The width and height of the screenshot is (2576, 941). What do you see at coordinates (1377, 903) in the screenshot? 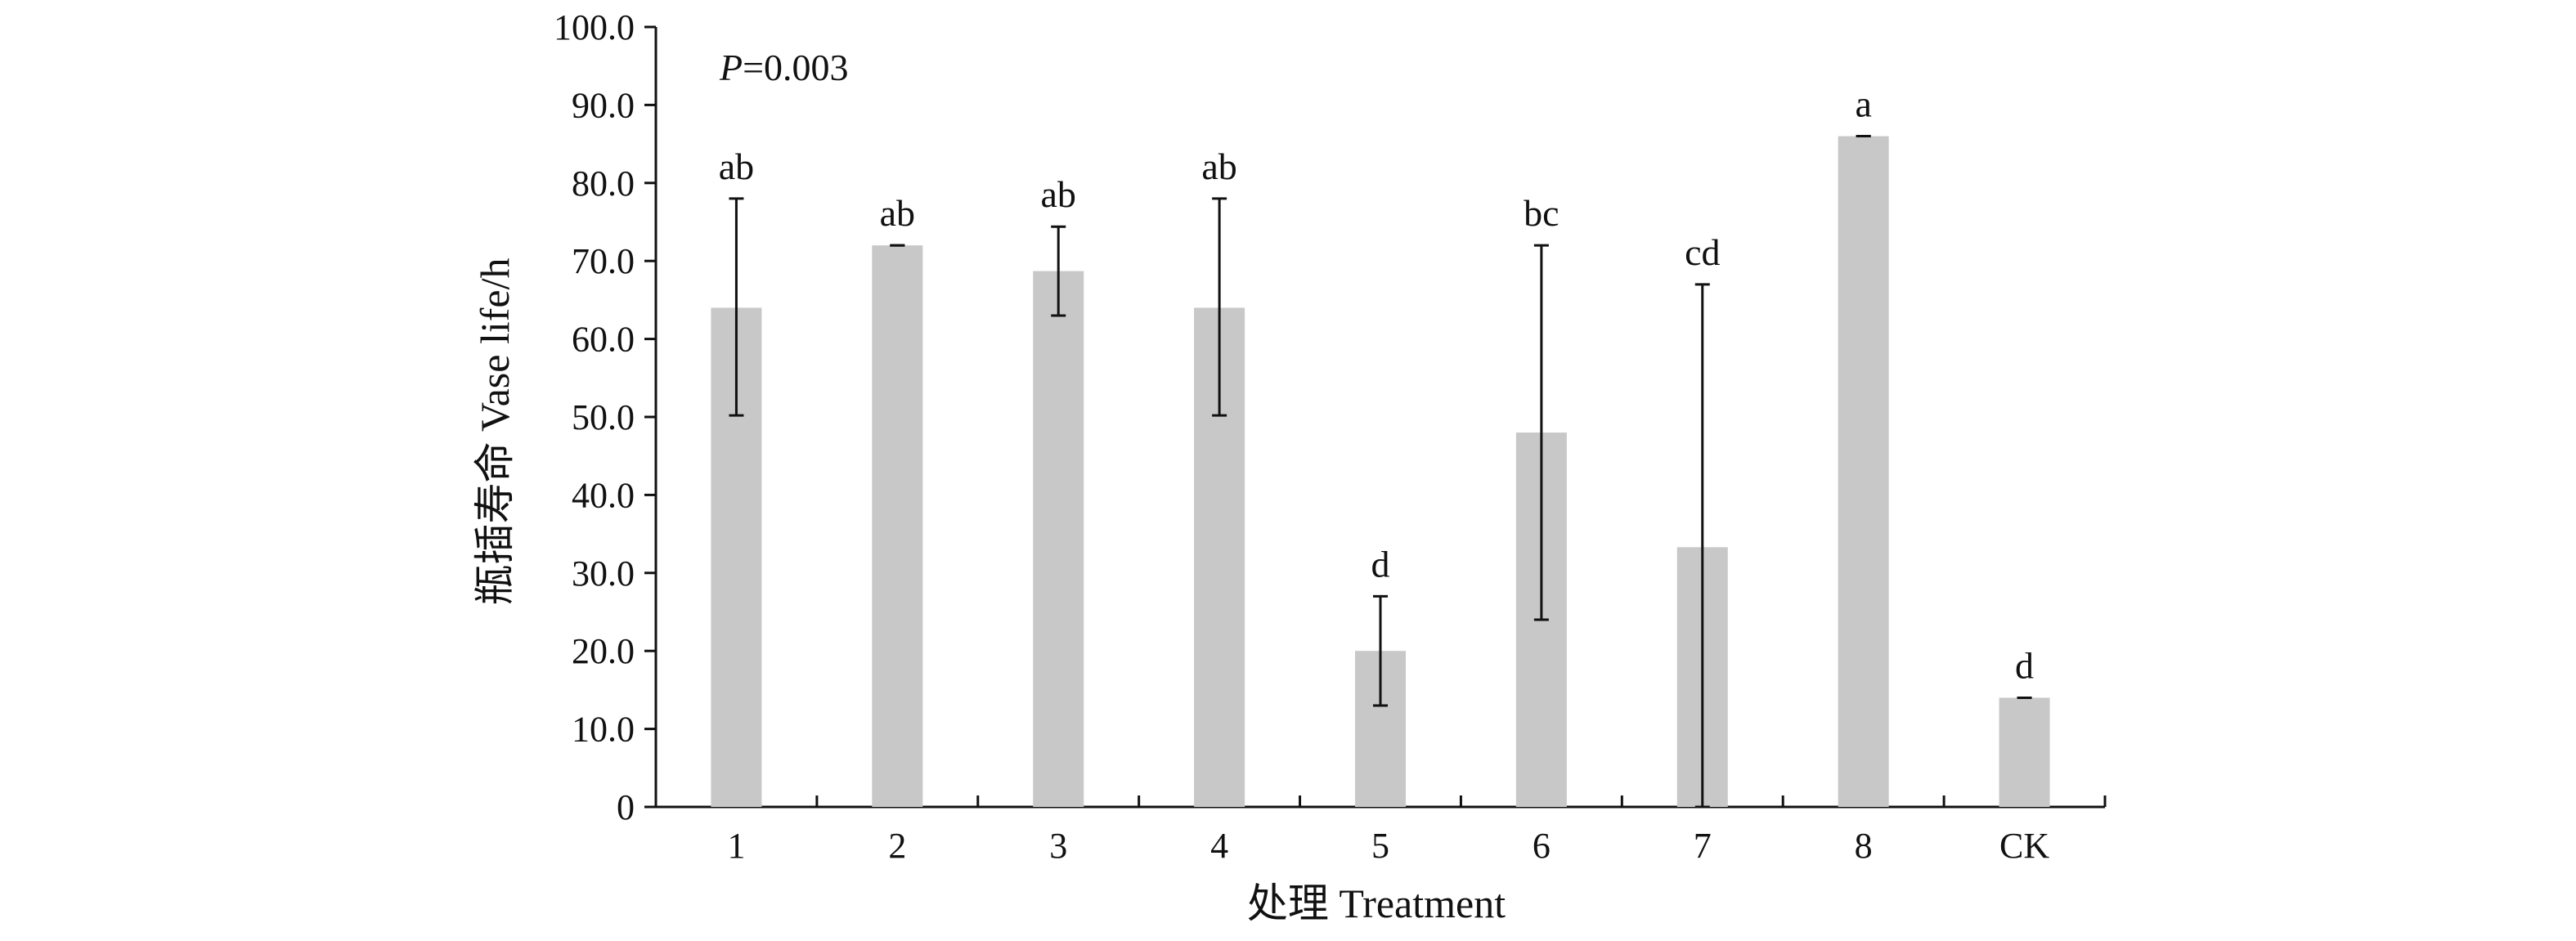
I see `x-axis-title: 处理 Treatment` at bounding box center [1377, 903].